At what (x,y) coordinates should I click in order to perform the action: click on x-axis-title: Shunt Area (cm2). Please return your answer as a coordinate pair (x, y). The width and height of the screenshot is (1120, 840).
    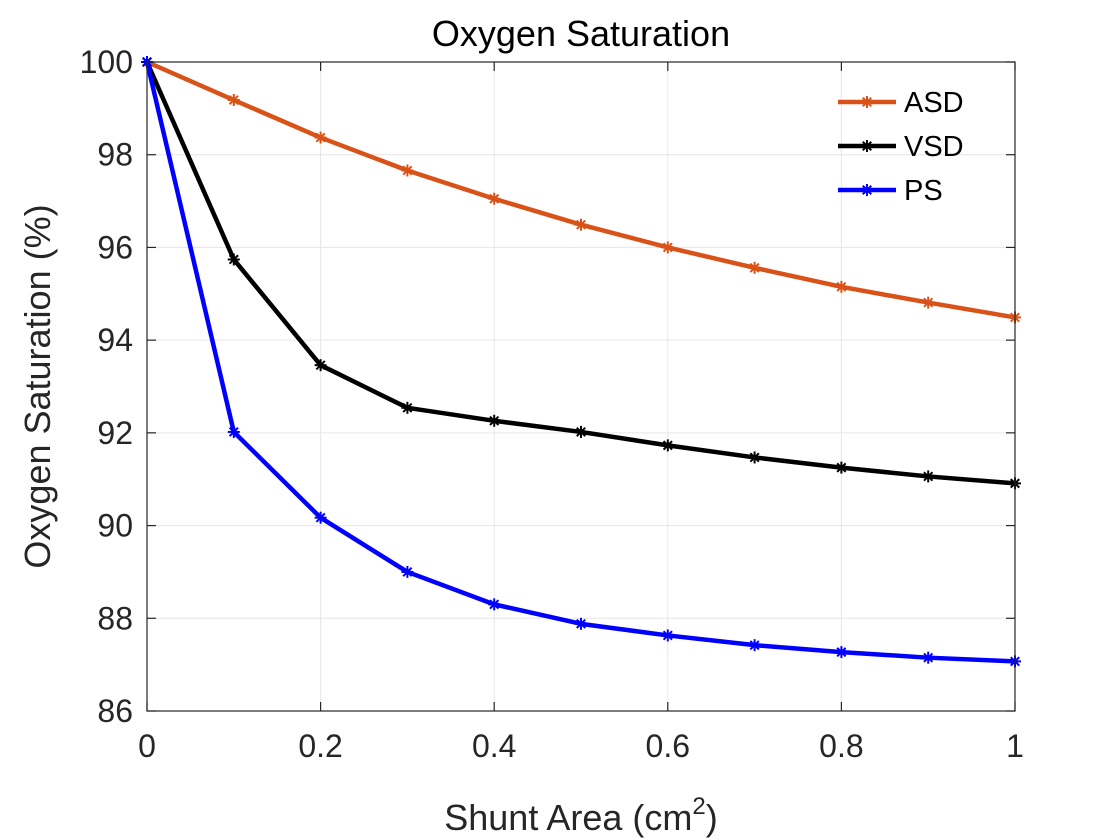
    Looking at the image, I should click on (580, 815).